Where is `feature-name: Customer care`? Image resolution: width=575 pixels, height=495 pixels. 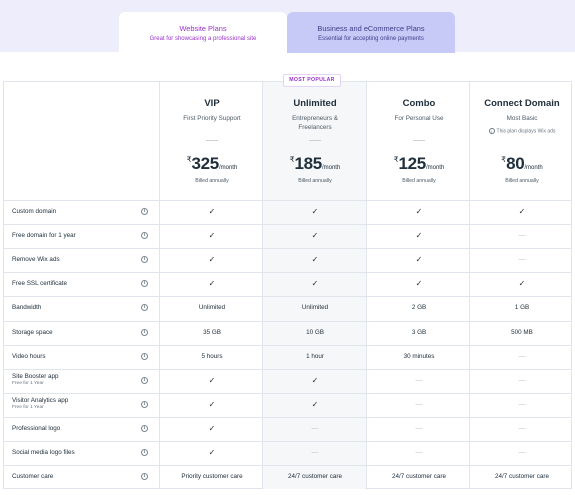
feature-name: Customer care is located at coordinates (33, 477).